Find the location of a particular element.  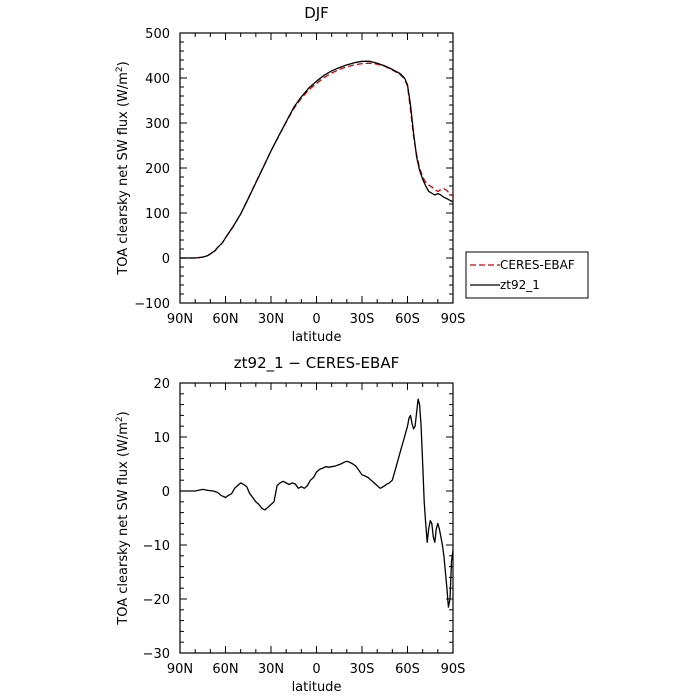

legend-label: CERES-EBAF is located at coordinates (537, 265).